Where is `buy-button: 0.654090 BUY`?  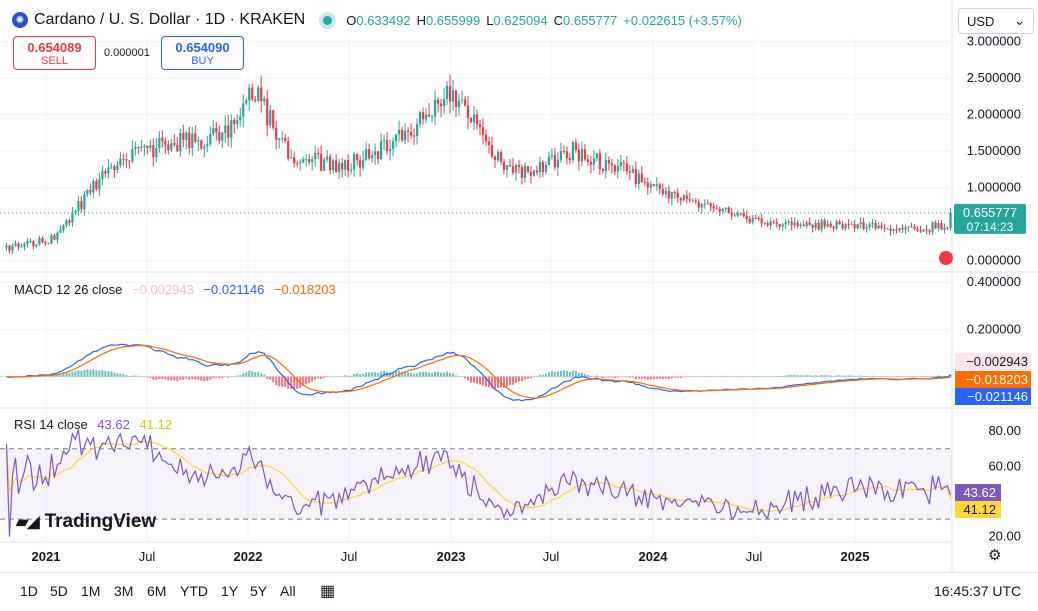 buy-button: 0.654090 BUY is located at coordinates (202, 53).